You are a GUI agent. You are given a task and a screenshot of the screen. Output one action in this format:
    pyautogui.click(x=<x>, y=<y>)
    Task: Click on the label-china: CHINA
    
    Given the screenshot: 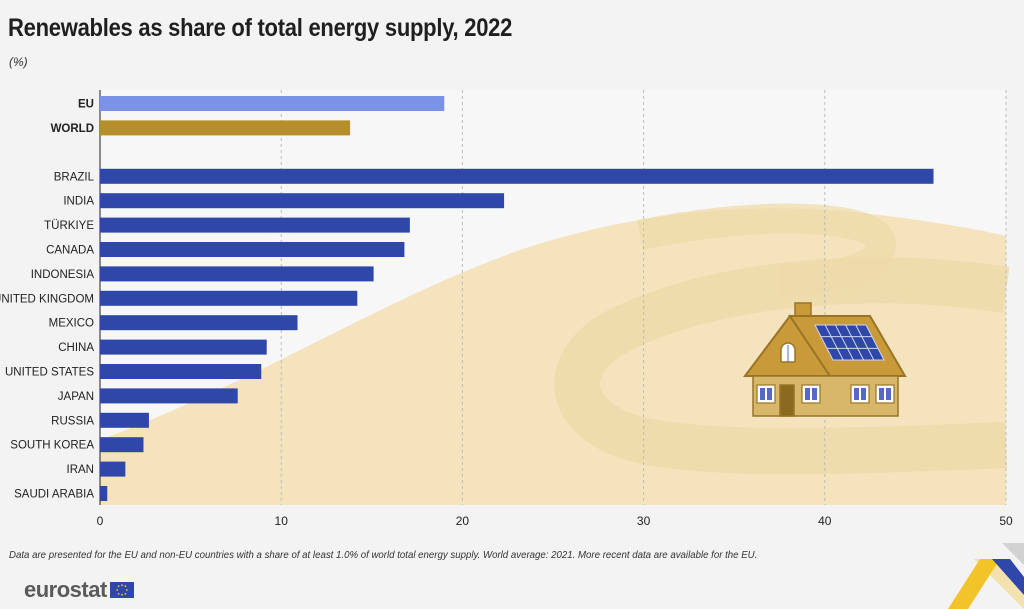 What is the action you would take?
    pyautogui.click(x=76, y=348)
    